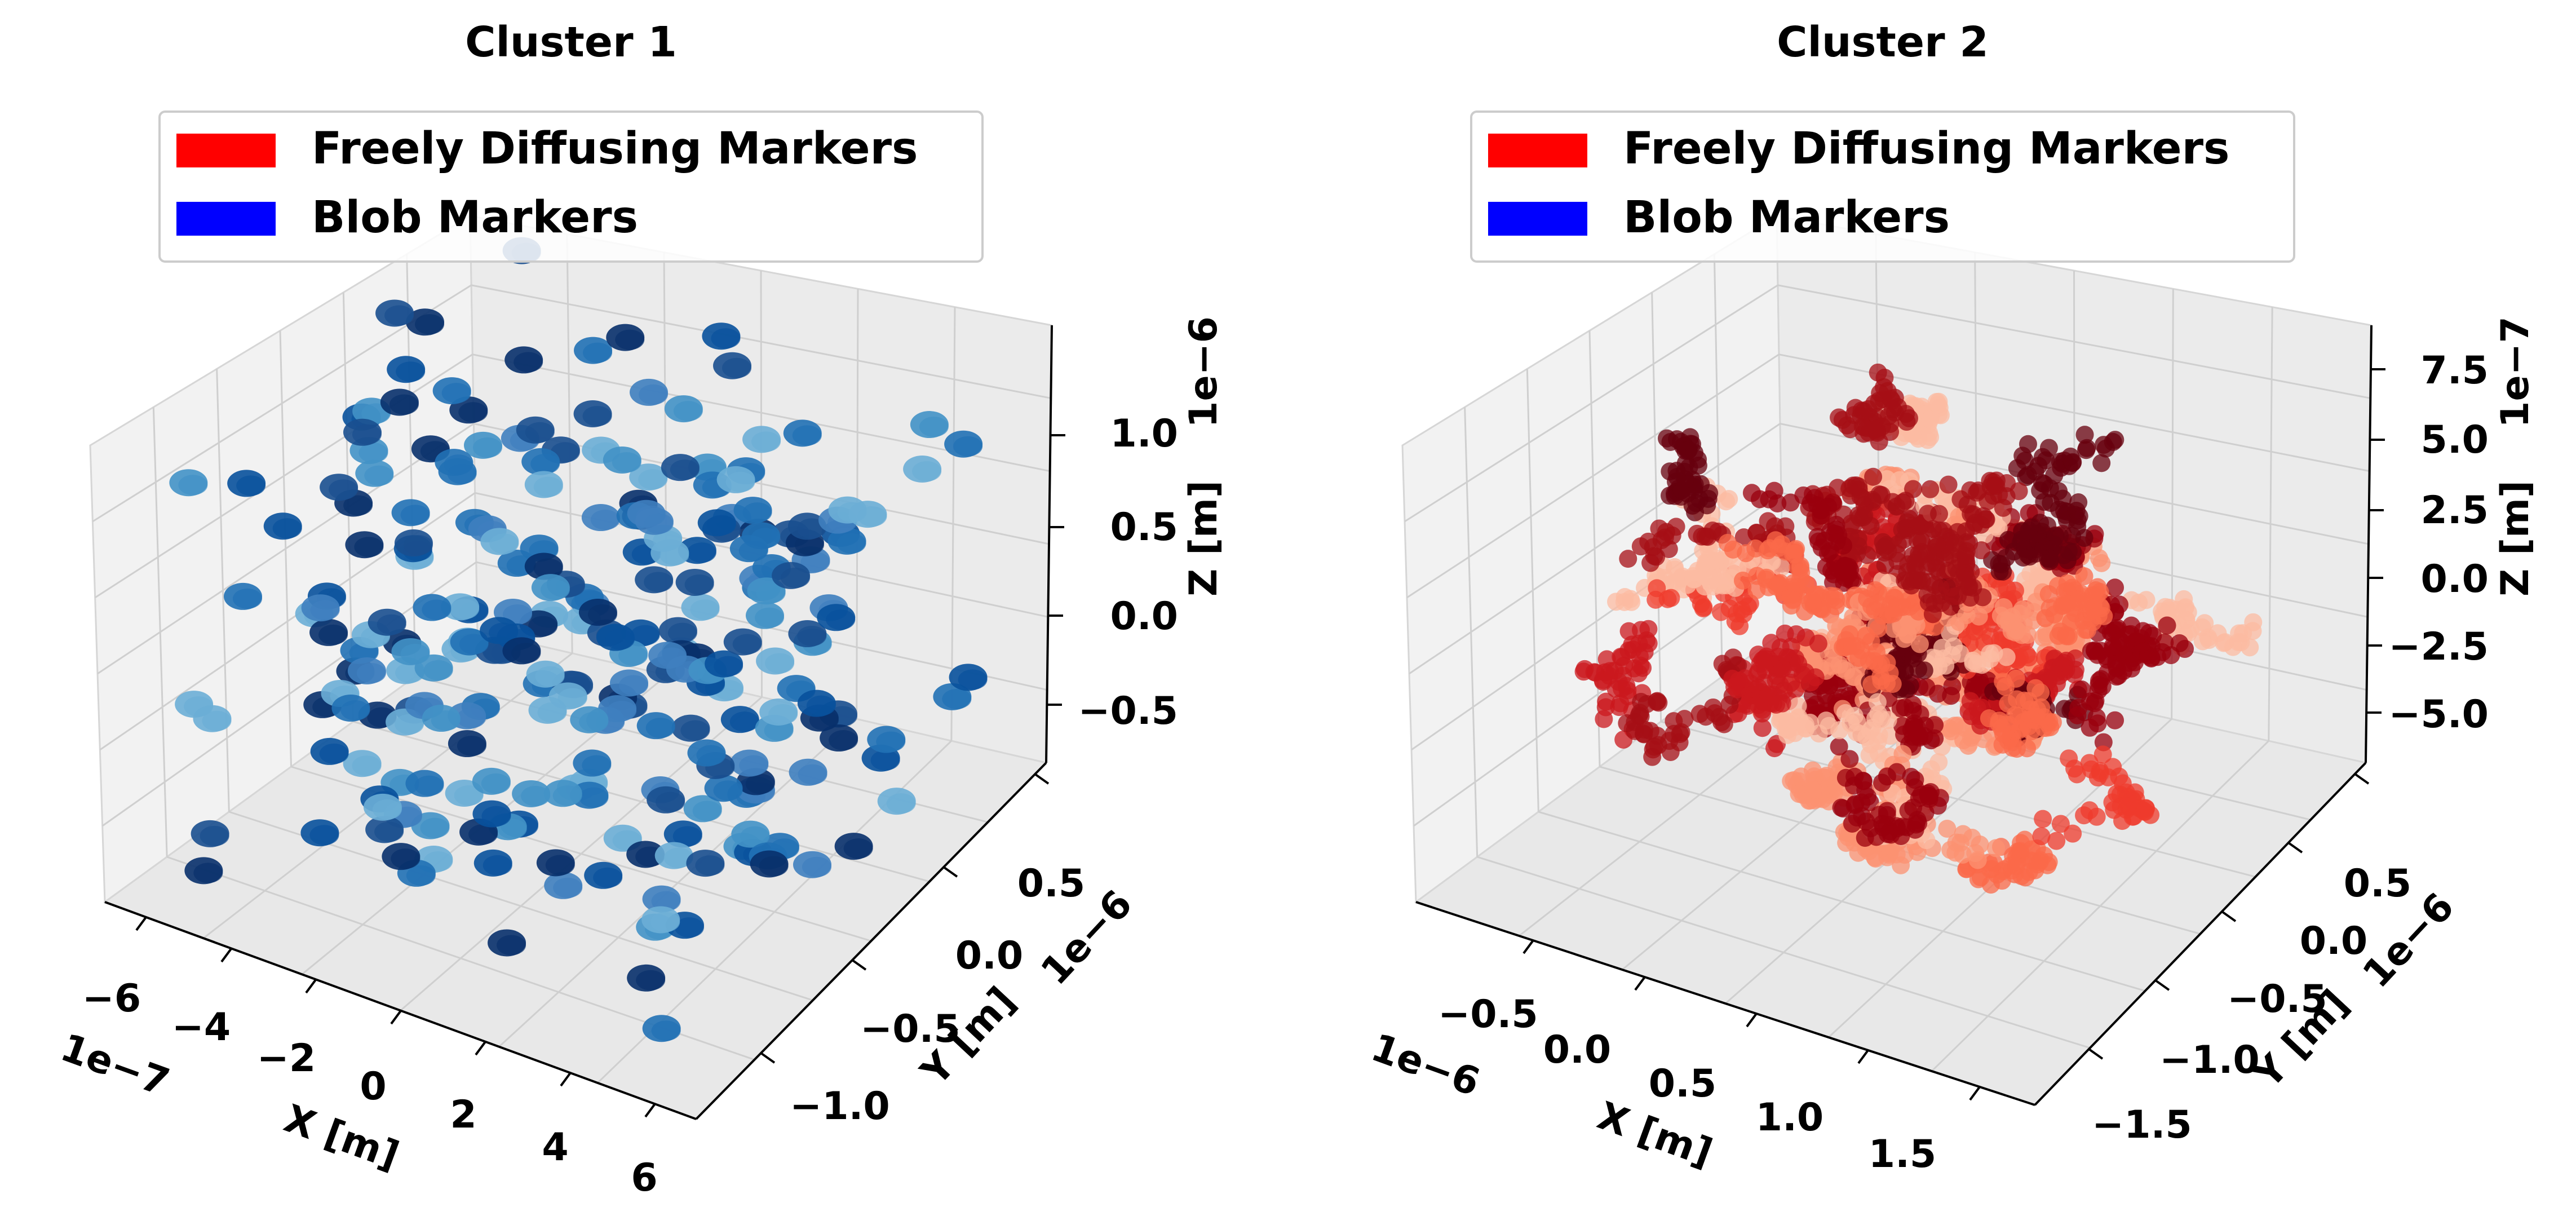  I want to click on x-tick-label: 0, so click(373, 1086).